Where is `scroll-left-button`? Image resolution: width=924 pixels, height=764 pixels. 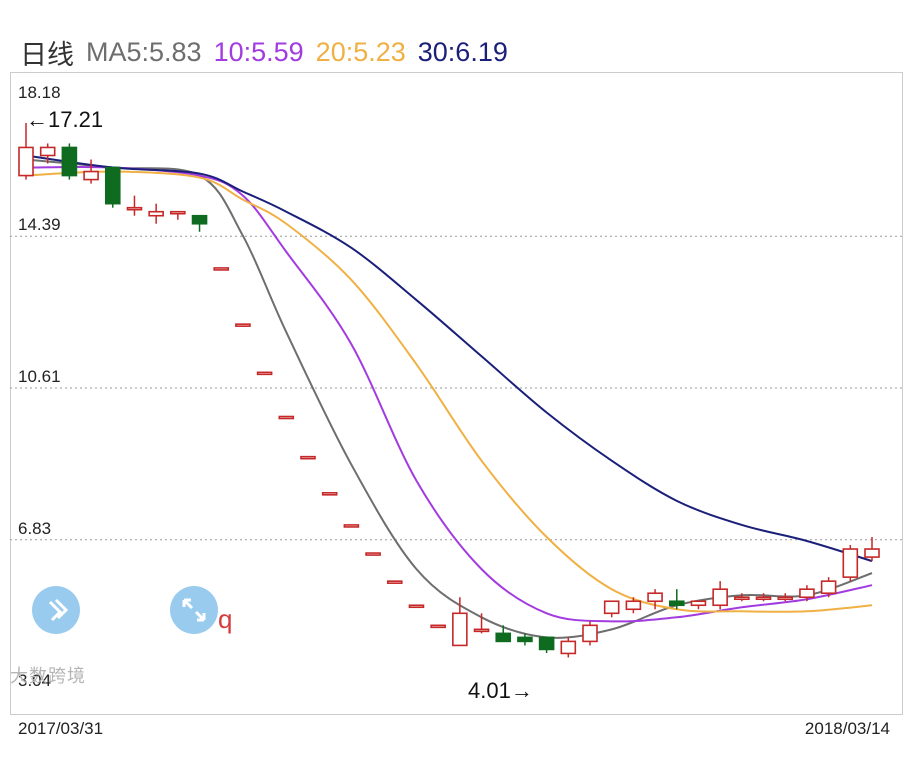
scroll-left-button is located at coordinates (56, 610).